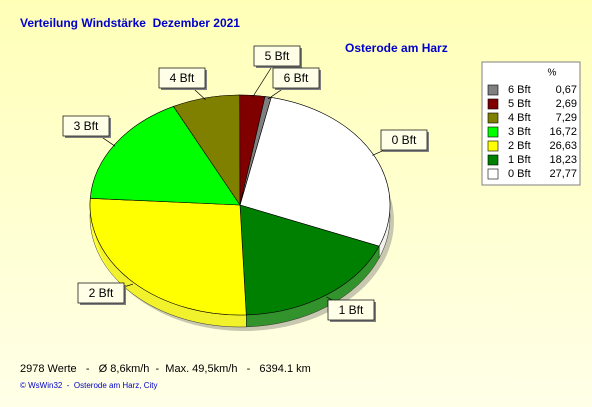 This screenshot has height=407, width=592. What do you see at coordinates (519, 90) in the screenshot?
I see `legend-label: 6 Bft` at bounding box center [519, 90].